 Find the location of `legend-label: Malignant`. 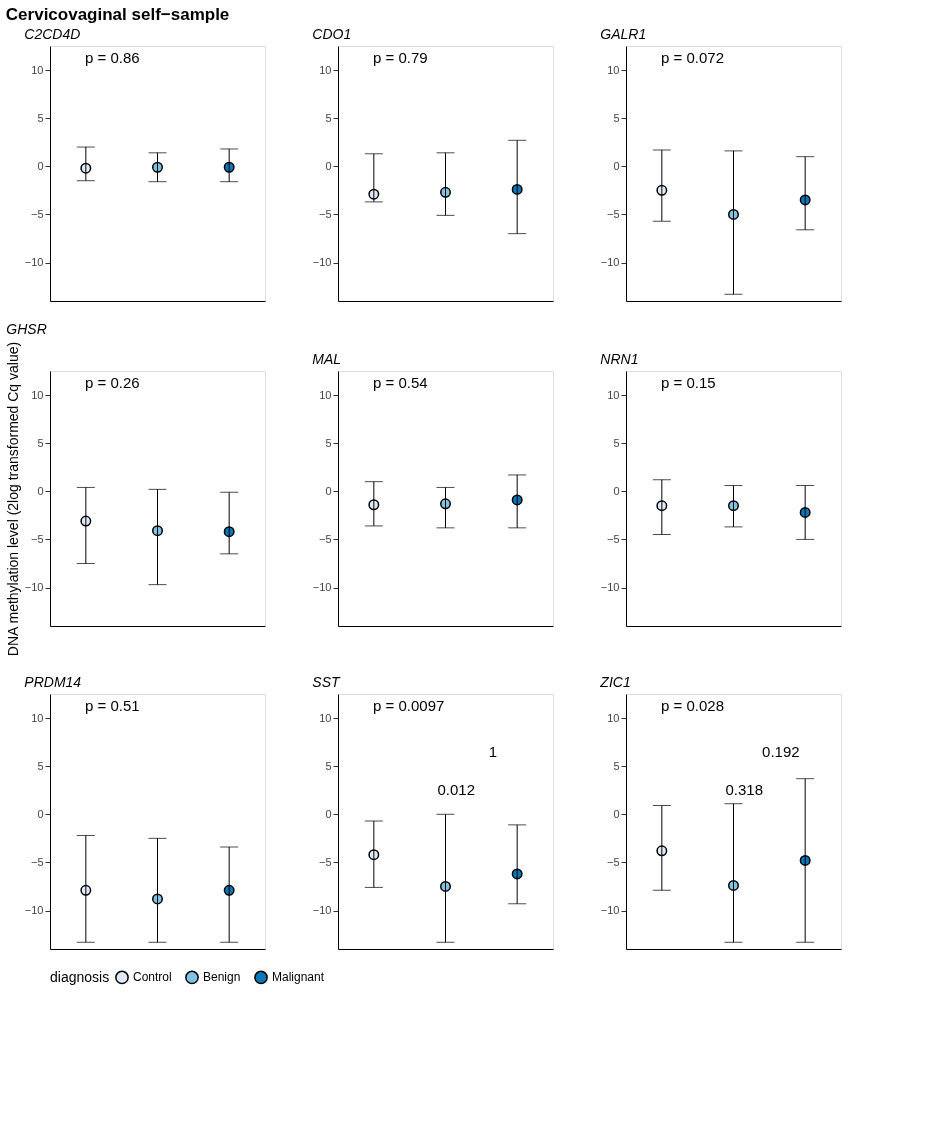

legend-label: Malignant is located at coordinates (298, 977).